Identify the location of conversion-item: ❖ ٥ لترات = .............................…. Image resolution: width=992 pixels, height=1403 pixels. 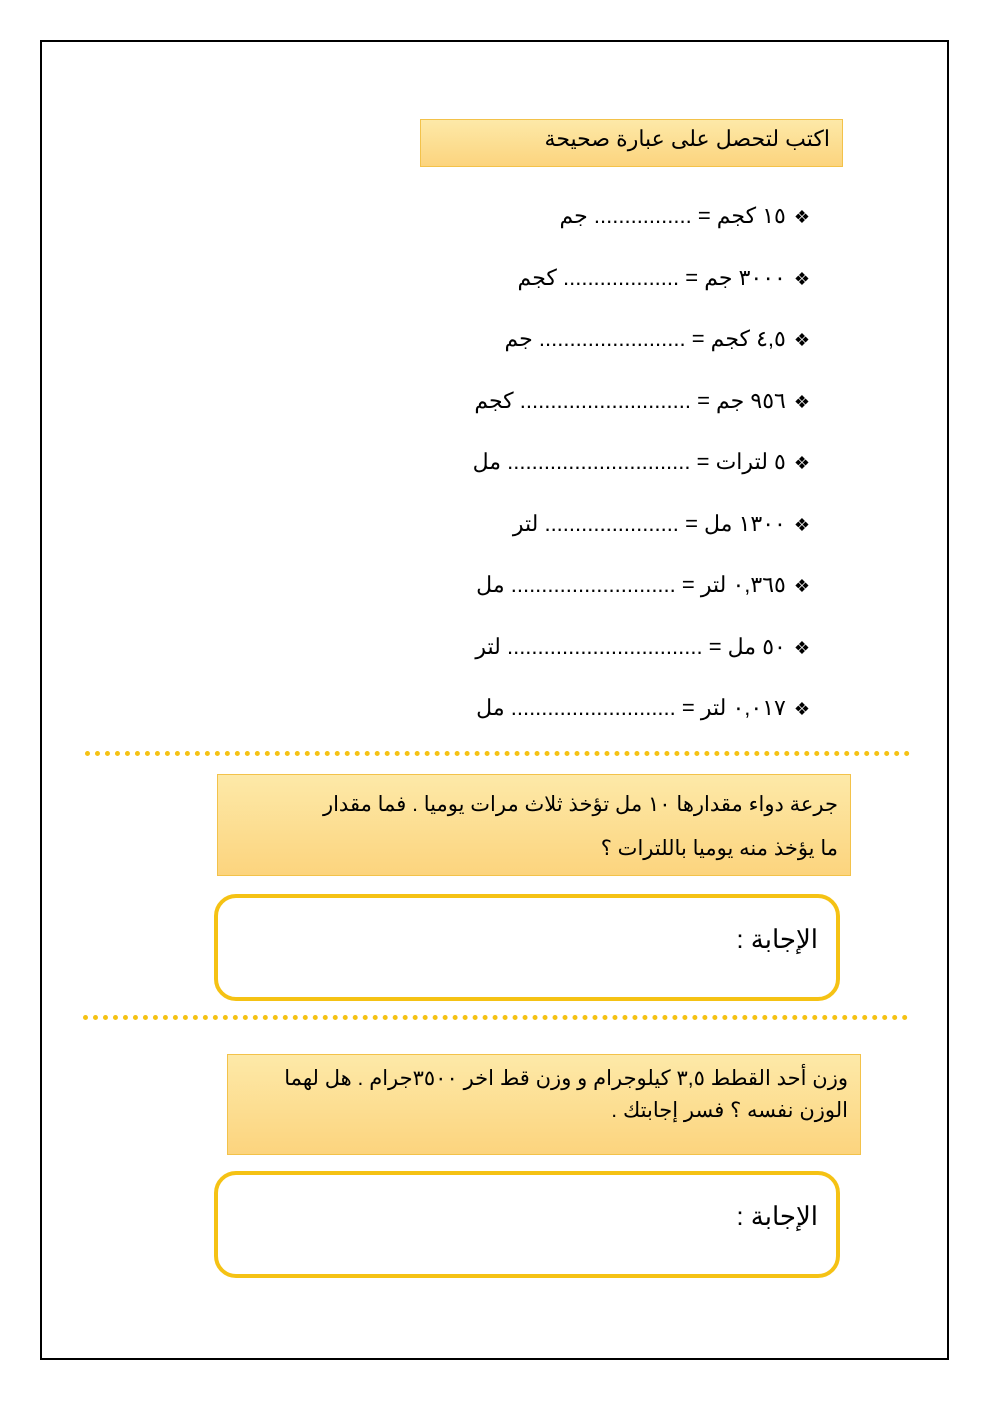
(641, 462).